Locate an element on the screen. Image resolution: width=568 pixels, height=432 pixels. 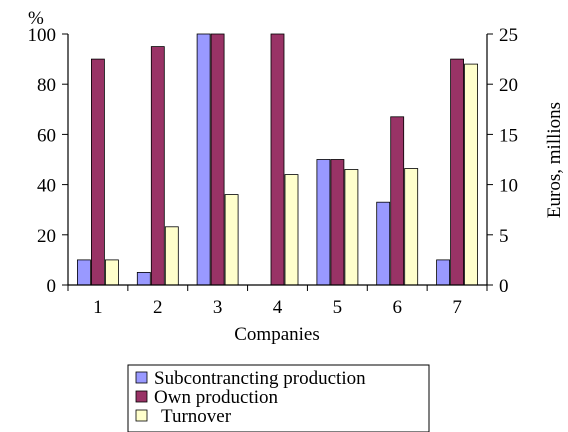
x-tick-label: 1 is located at coordinates (98, 307).